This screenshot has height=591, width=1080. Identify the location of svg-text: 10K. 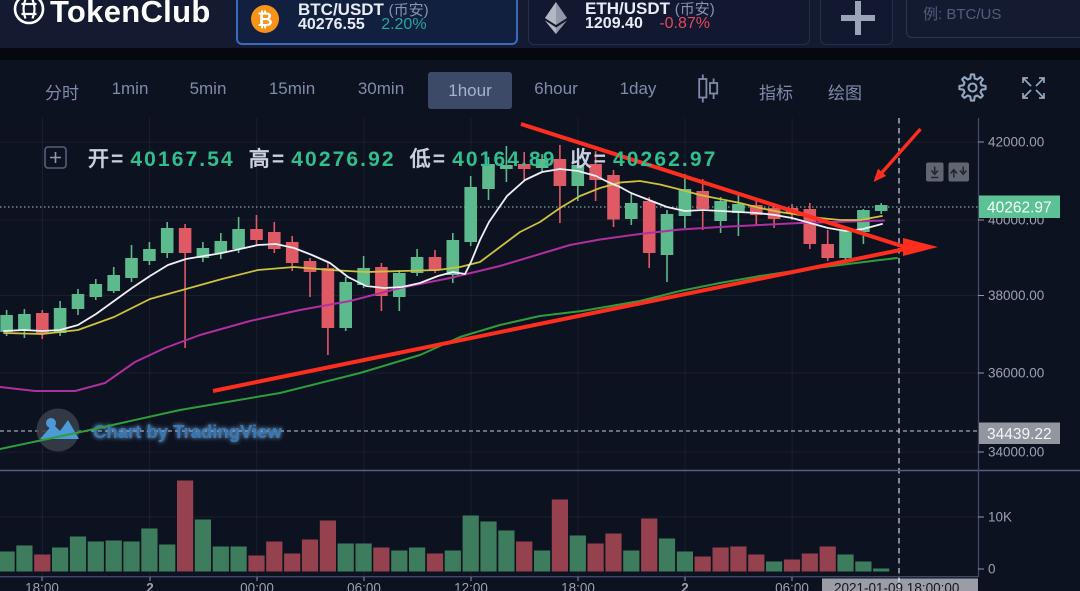
(1000, 517).